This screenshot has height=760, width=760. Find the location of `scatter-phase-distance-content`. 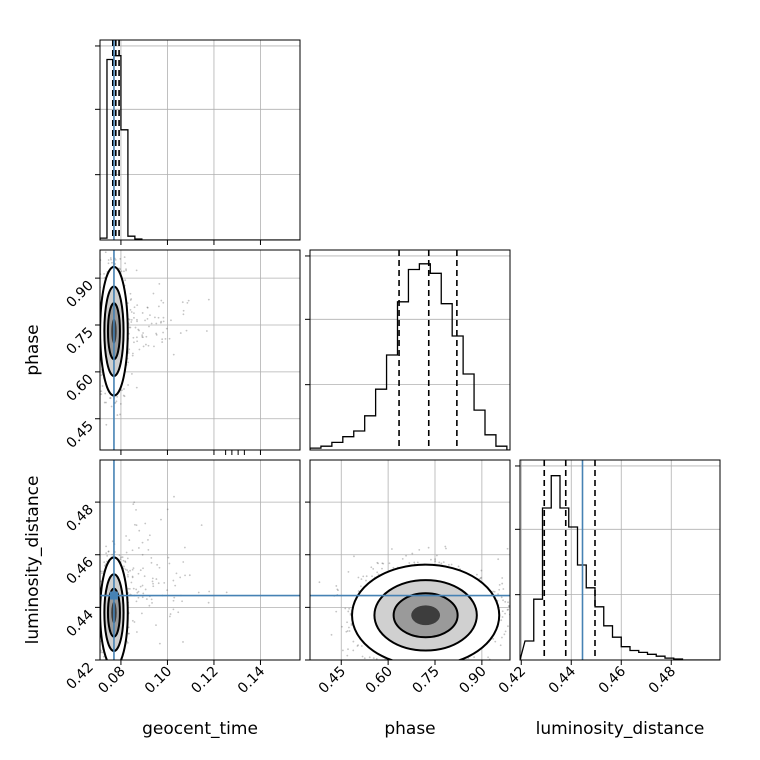

scatter-phase-distance-content is located at coordinates (421, 577).